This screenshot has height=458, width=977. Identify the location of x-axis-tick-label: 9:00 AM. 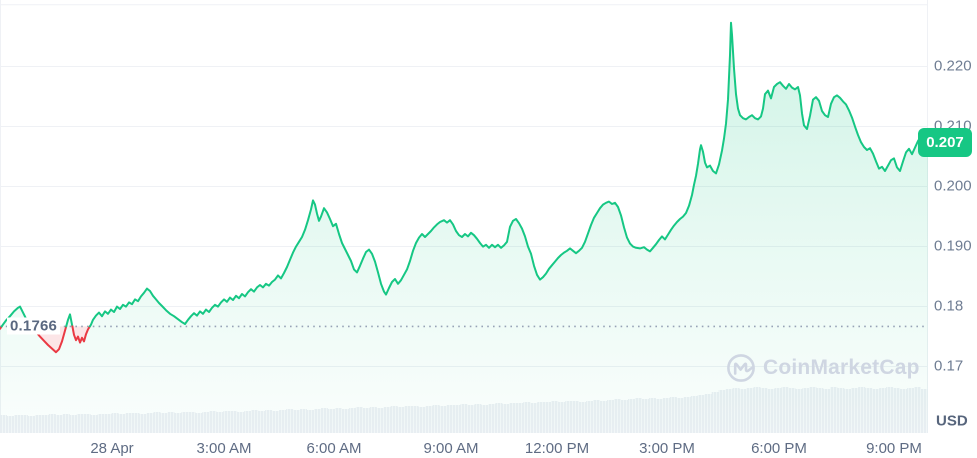
(451, 448).